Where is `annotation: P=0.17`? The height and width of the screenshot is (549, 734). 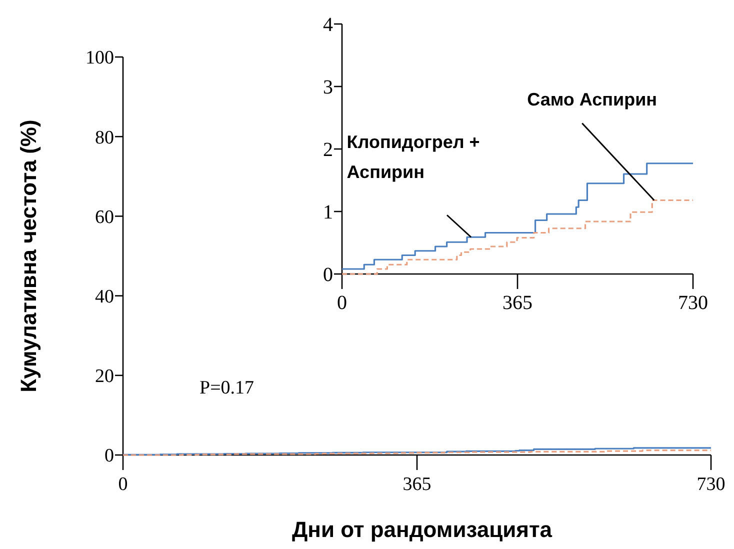
annotation: P=0.17 is located at coordinates (227, 387).